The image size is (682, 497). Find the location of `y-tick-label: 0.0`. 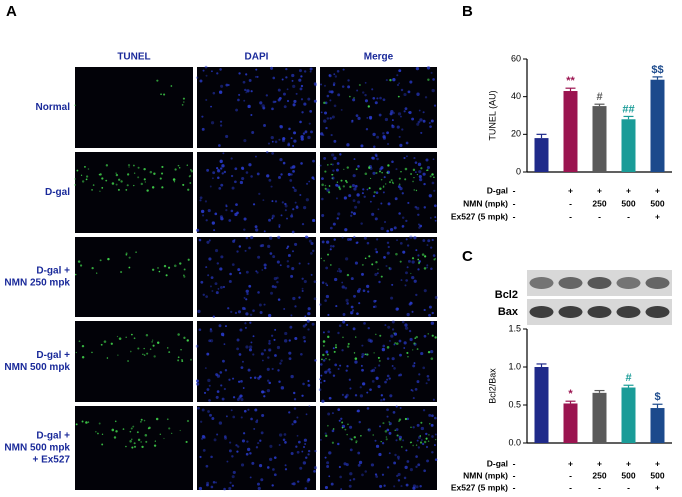

y-tick-label: 0.0 is located at coordinates (514, 442).